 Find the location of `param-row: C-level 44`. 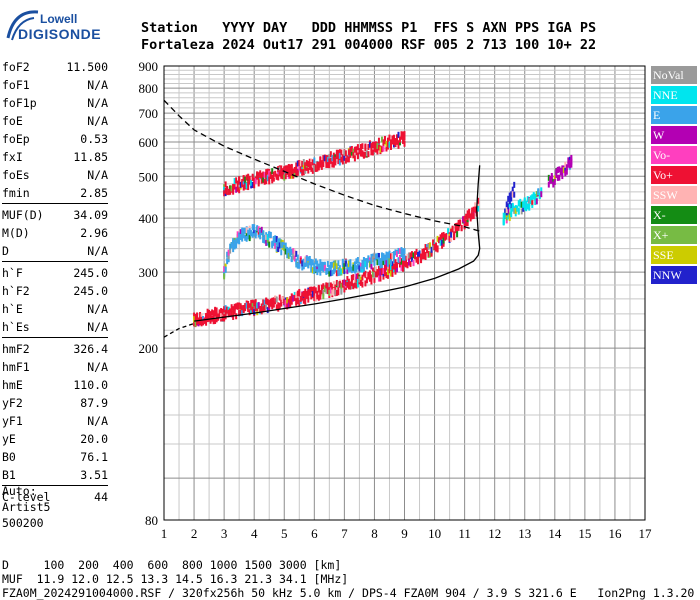

param-row: C-level 44 is located at coordinates (55, 497).